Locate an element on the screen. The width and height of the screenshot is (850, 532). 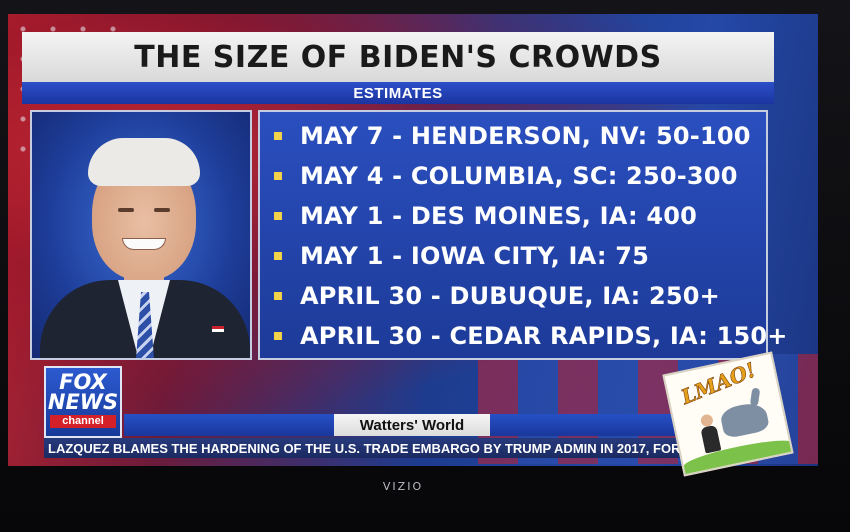
list-item: APRIL 30 - CEDAR RAPIDS, IA: 150+ is located at coordinates (530, 336).